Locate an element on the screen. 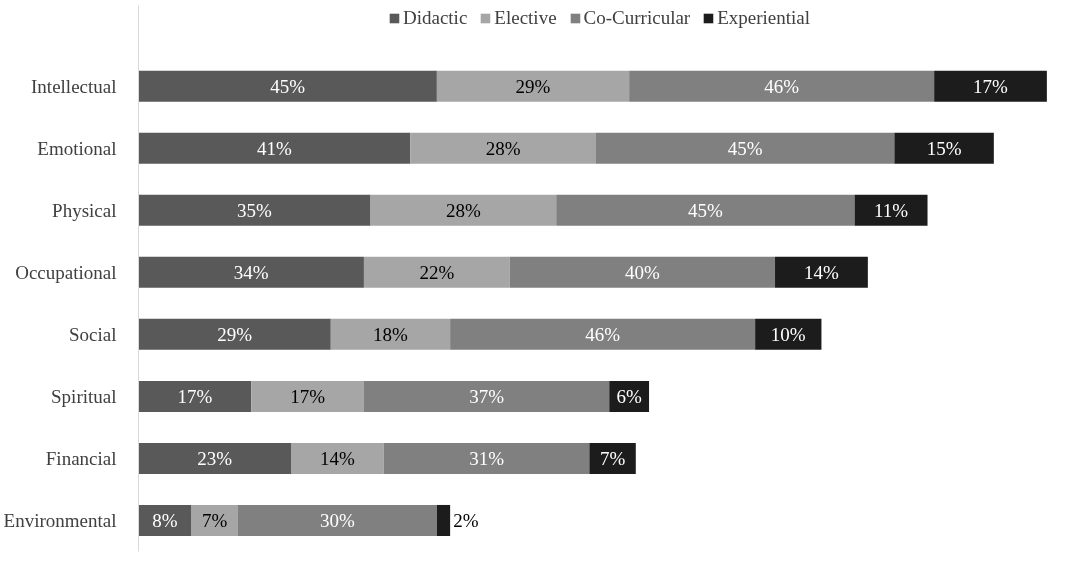 The image size is (1070, 561). data-label: 34% is located at coordinates (251, 272).